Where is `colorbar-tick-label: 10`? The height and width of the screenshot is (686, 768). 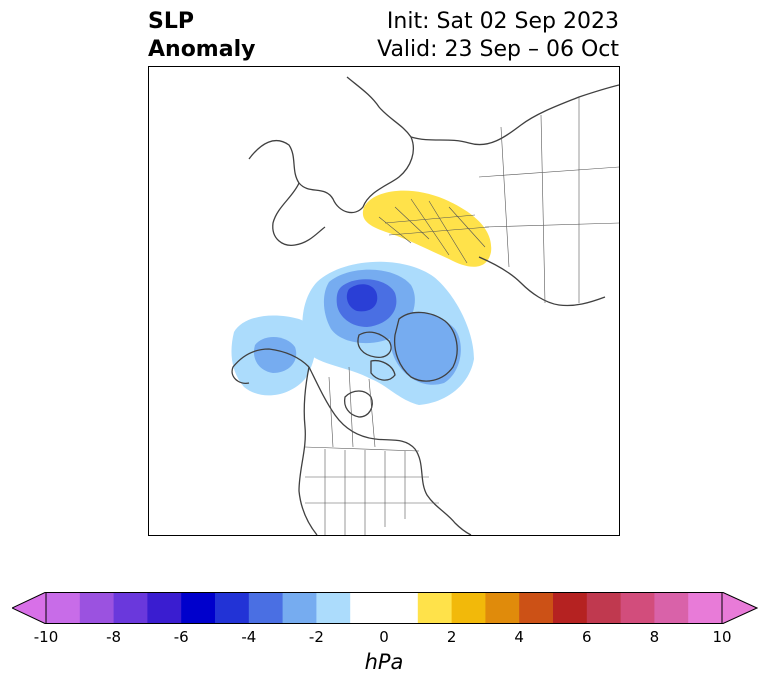
colorbar-tick-label: 10 is located at coordinates (722, 637).